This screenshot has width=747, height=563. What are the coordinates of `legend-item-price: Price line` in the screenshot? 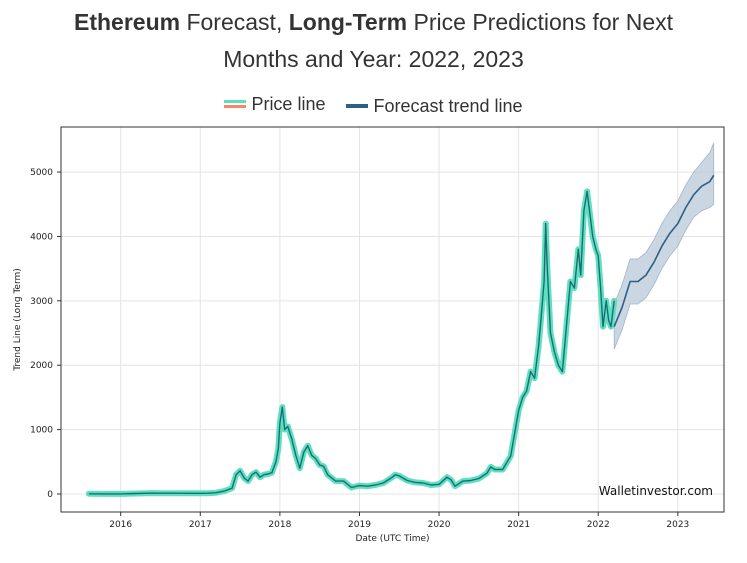 It's located at (274, 104).